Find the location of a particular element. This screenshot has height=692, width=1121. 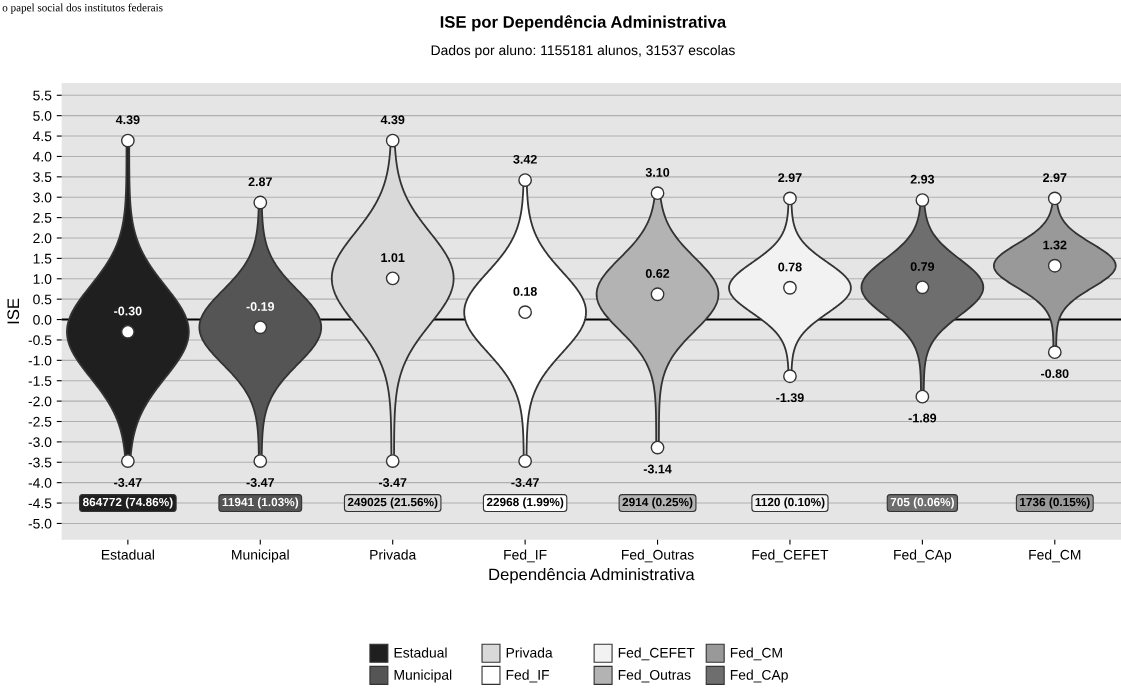

y-tick-label: -1.5 is located at coordinates (40, 381).